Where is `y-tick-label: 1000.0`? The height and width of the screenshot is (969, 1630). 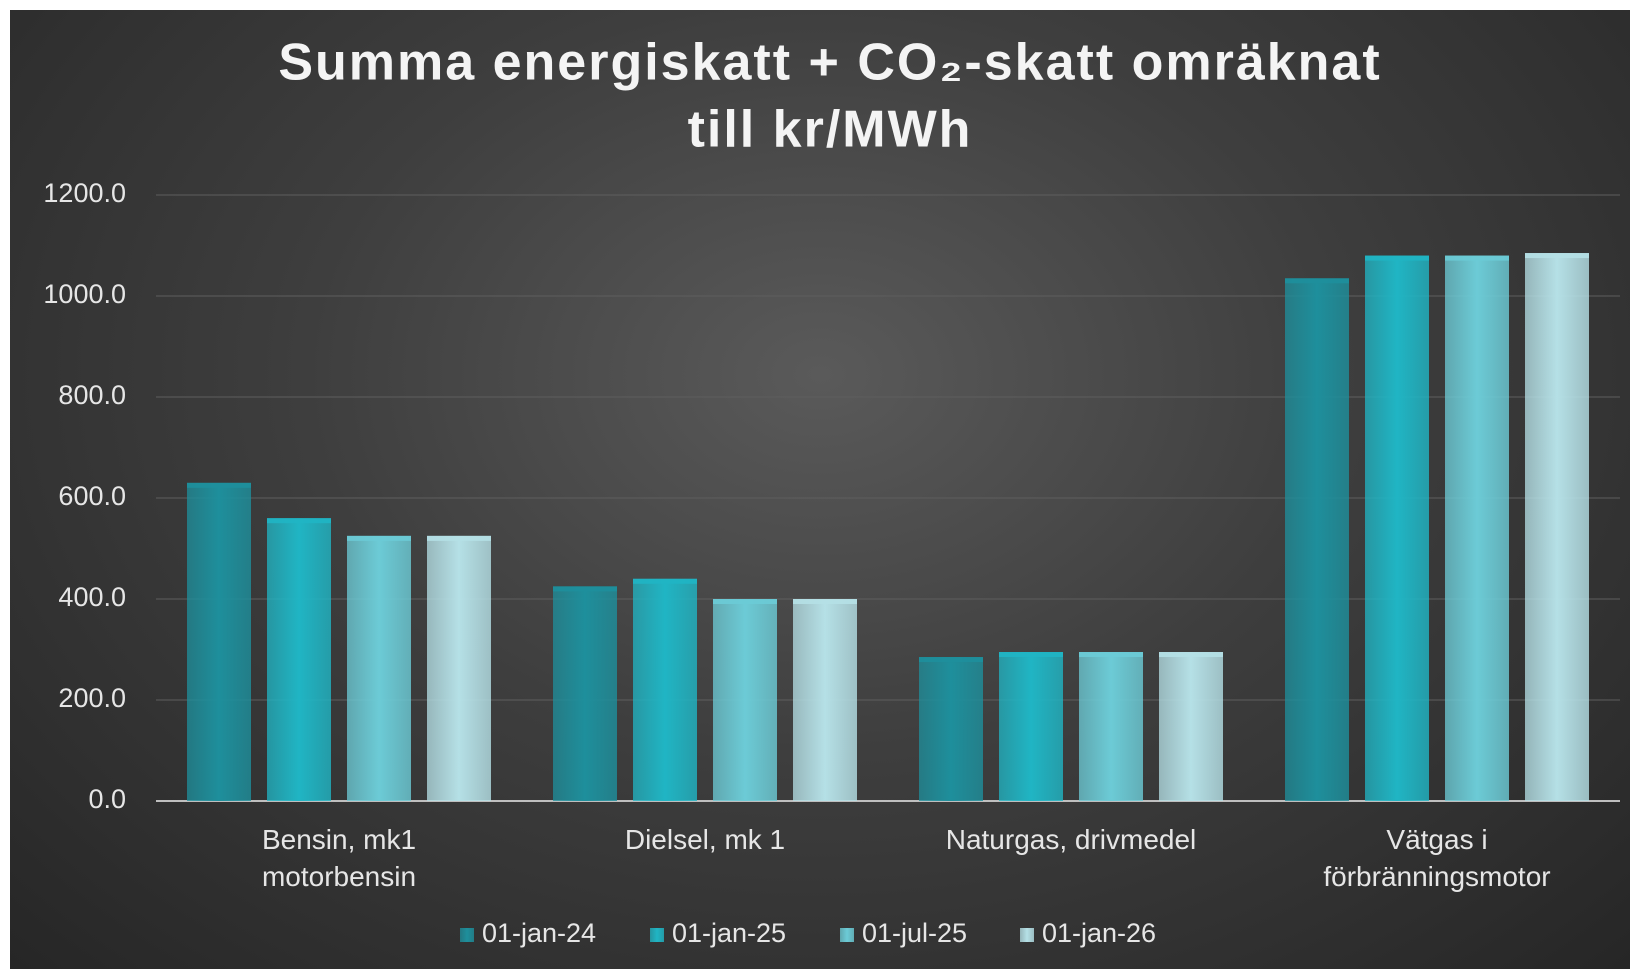 y-tick-label: 1000.0 is located at coordinates (84, 294).